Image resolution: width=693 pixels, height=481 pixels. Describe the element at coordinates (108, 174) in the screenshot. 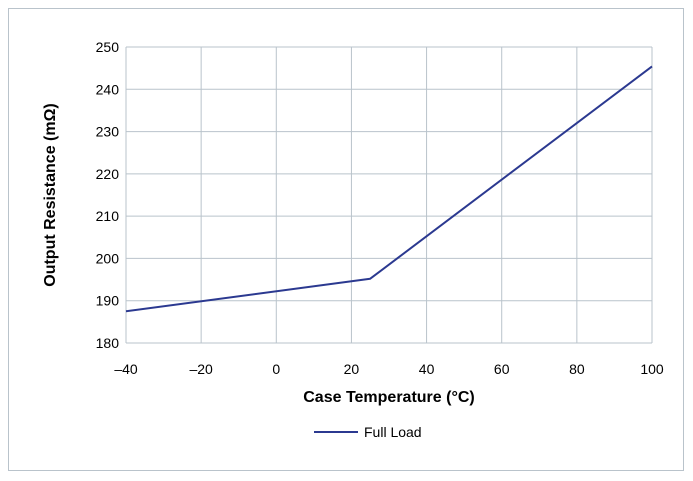

I see `y-tick-label: 220` at that location.